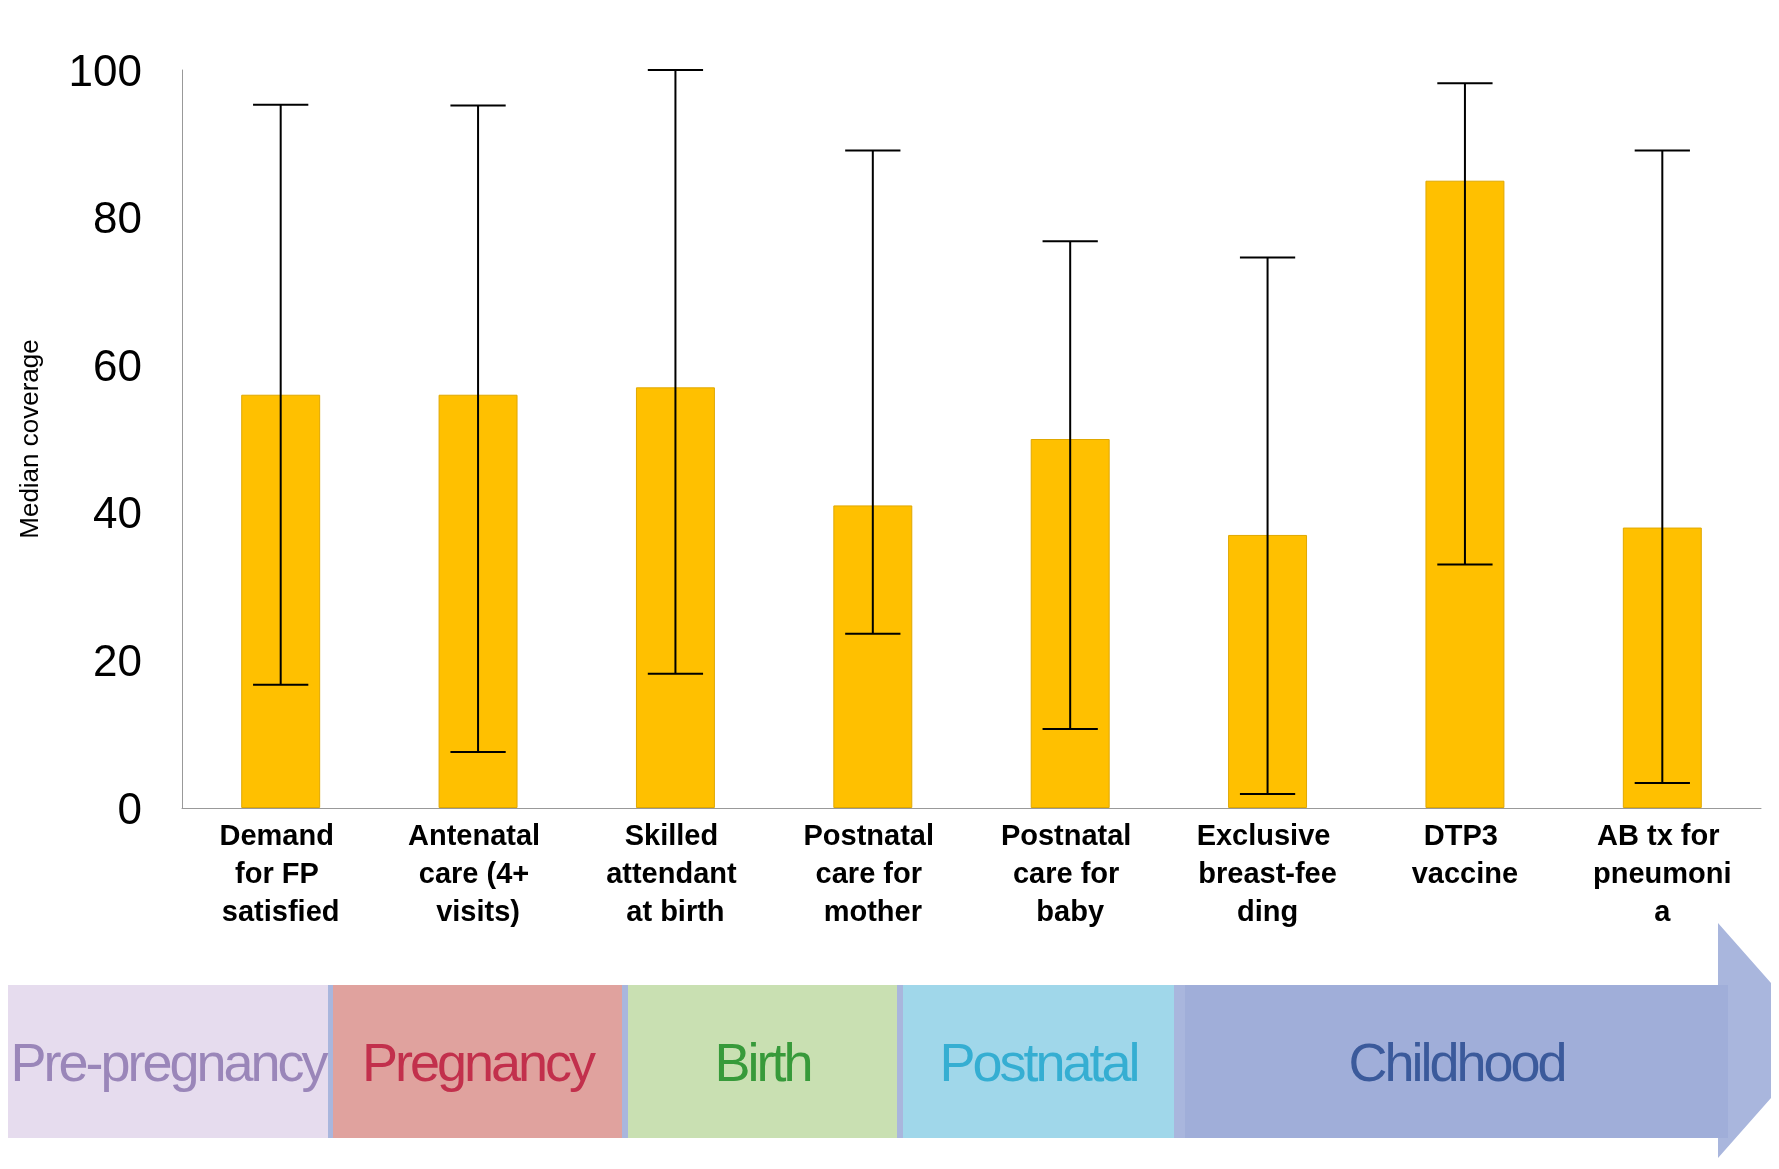  What do you see at coordinates (1267, 873) in the screenshot?
I see `x-tick-label: Exclusive breast-feeding` at bounding box center [1267, 873].